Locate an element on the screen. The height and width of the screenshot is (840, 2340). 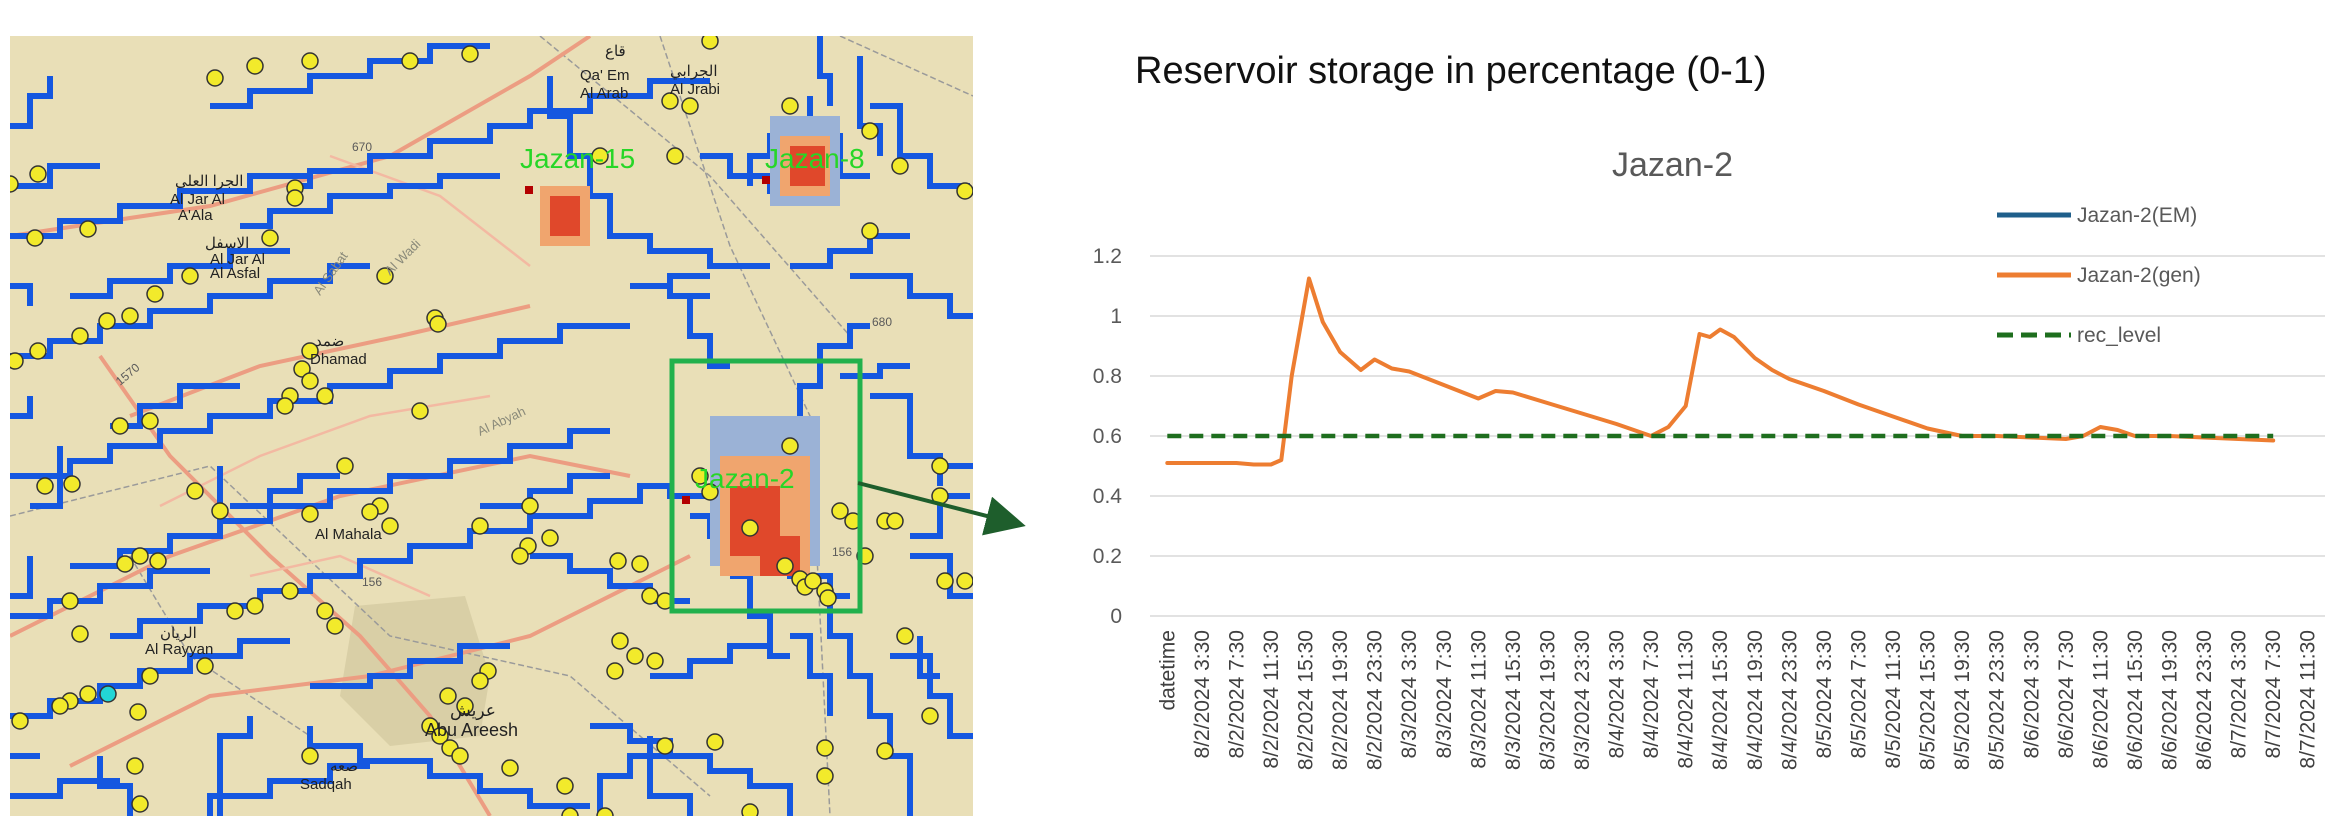
x-tick-label: 8/7/2024 7:30 is located at coordinates (2273, 694).